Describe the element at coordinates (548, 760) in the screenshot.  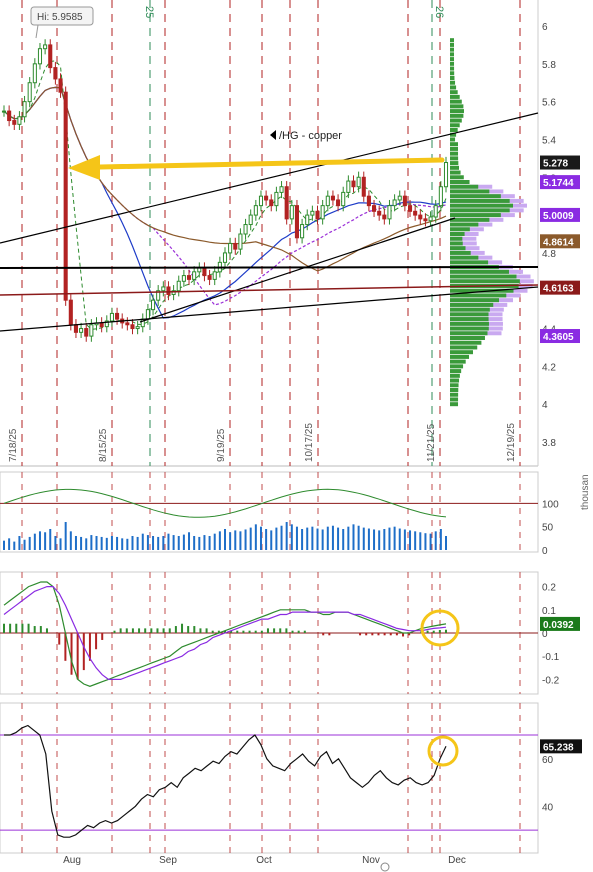
I see `rsi-tick-label: 60` at that location.